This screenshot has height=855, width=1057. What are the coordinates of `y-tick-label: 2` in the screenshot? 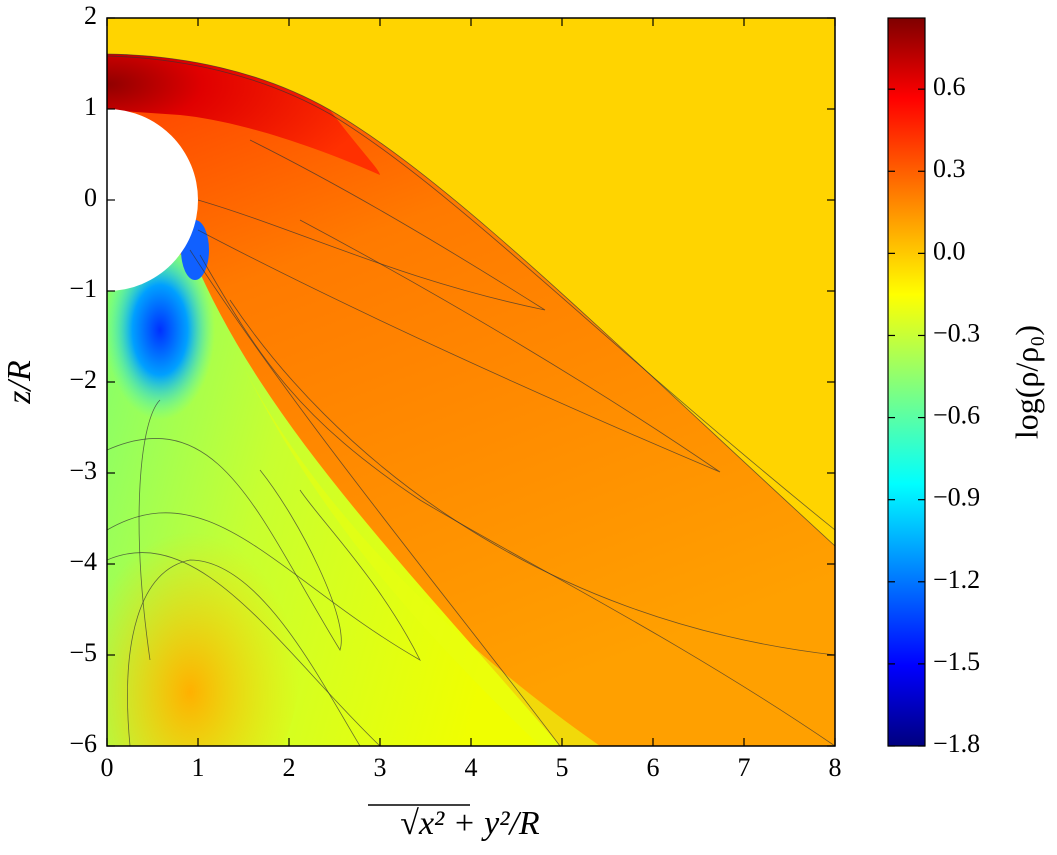 It's located at (90, 15).